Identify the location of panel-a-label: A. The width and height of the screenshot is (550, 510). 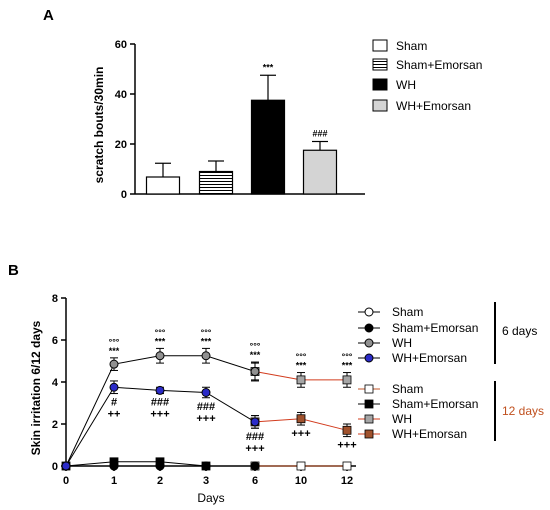
(48, 15).